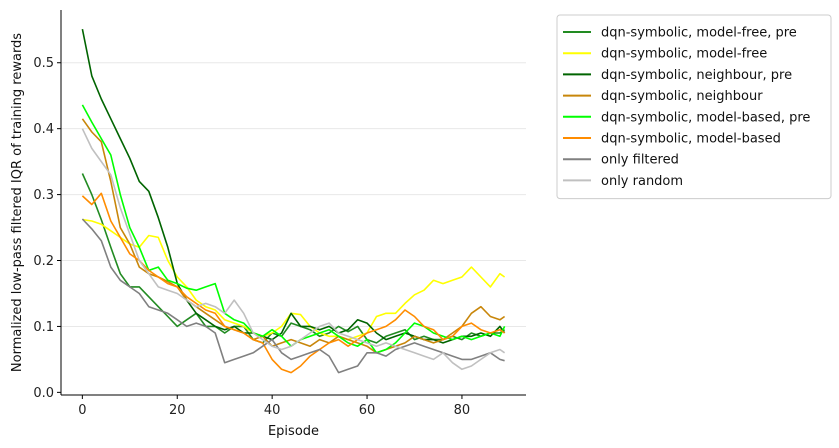 This screenshot has width=839, height=448. Describe the element at coordinates (640, 160) in the screenshot. I see `legend-label: only filtered` at that location.